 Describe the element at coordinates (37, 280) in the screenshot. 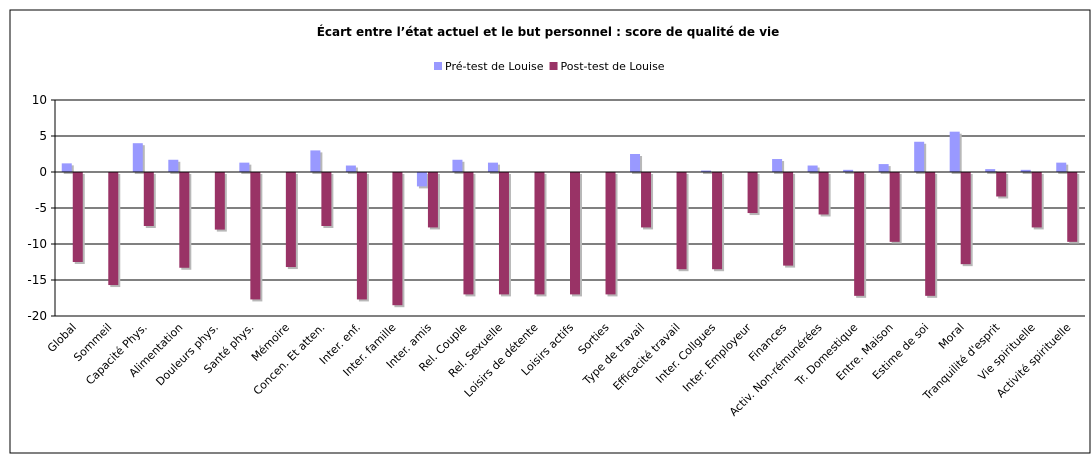

I see `y-tick-label: -15` at that location.